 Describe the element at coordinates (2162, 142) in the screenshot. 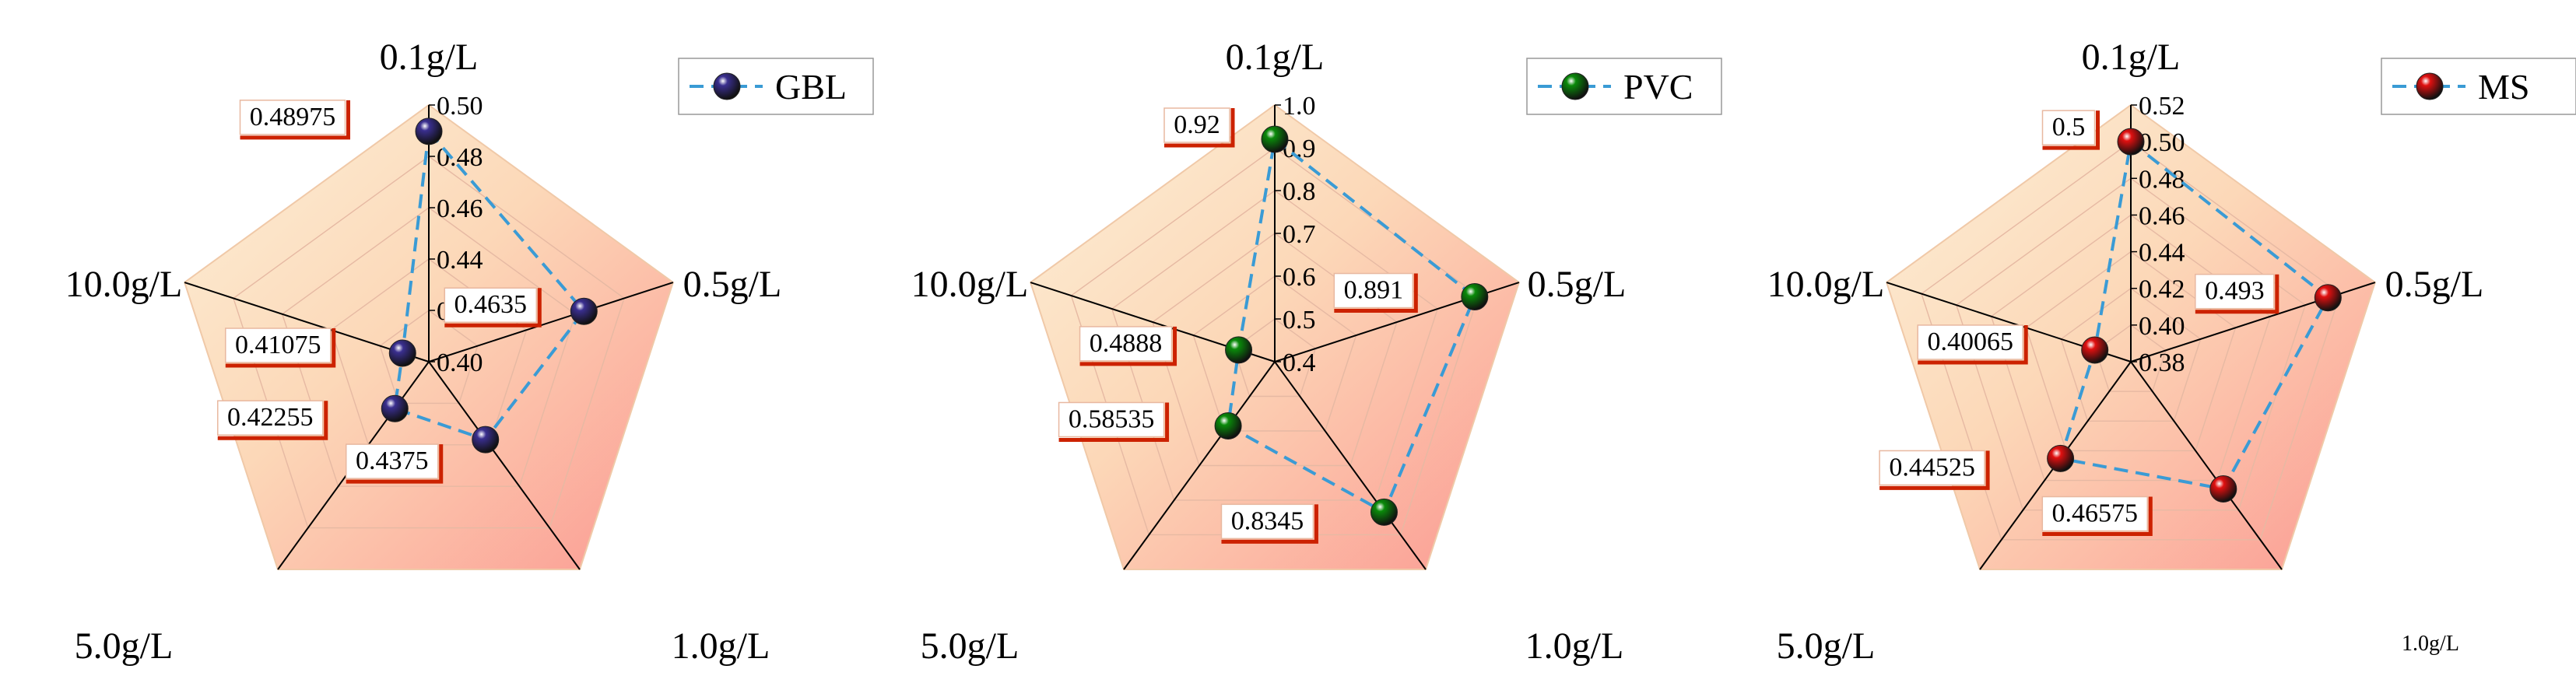

I see `tick-label: 0.50` at that location.